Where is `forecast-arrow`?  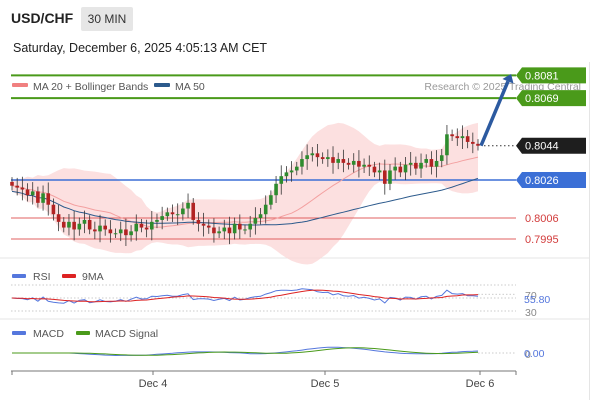
forecast-arrow is located at coordinates (496, 110).